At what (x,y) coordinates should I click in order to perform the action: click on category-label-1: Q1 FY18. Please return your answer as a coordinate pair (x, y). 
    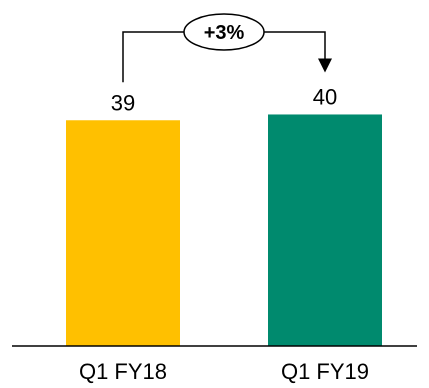
    Looking at the image, I should click on (123, 371).